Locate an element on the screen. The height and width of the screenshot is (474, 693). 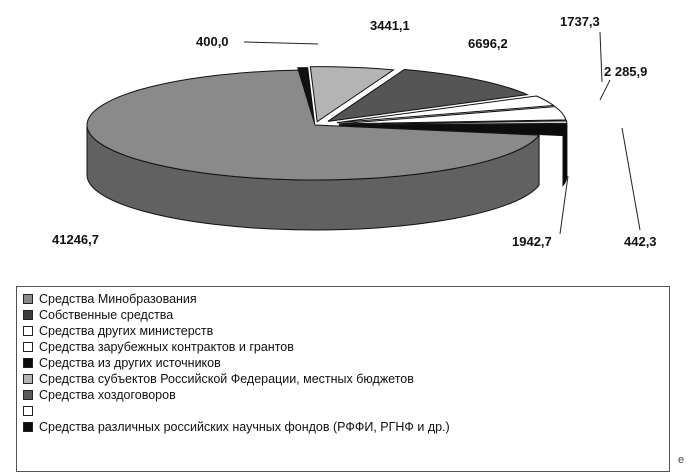
legend-item: Средства хоздоговоров is located at coordinates (343, 395).